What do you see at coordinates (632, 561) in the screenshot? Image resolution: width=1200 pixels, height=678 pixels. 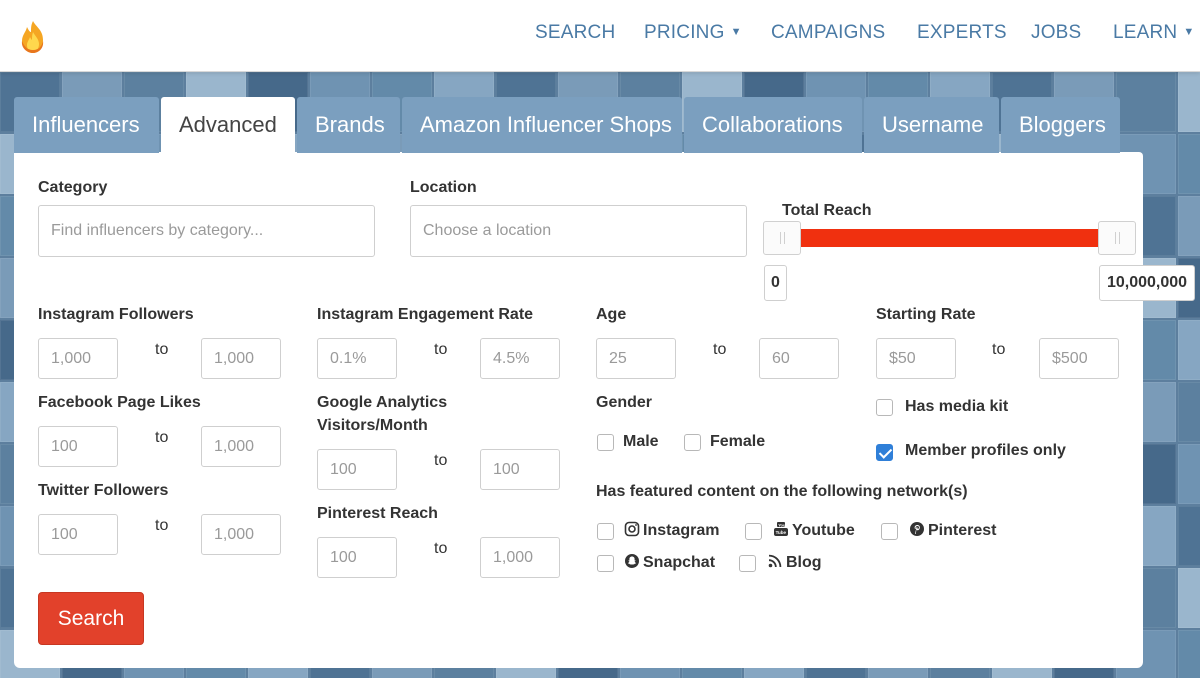 I see `snapchat-icon` at bounding box center [632, 561].